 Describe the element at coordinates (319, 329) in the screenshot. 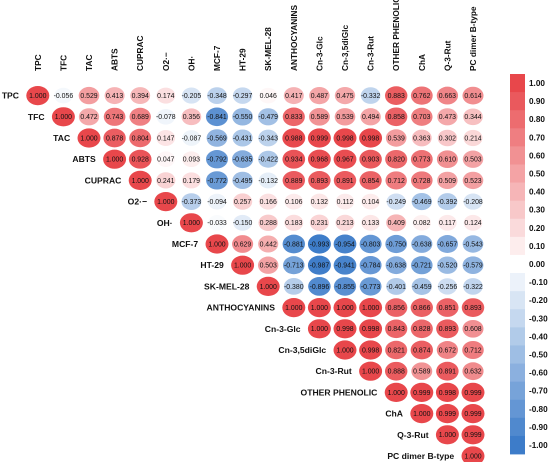

I see `cell-value-11-11: 1.000` at that location.